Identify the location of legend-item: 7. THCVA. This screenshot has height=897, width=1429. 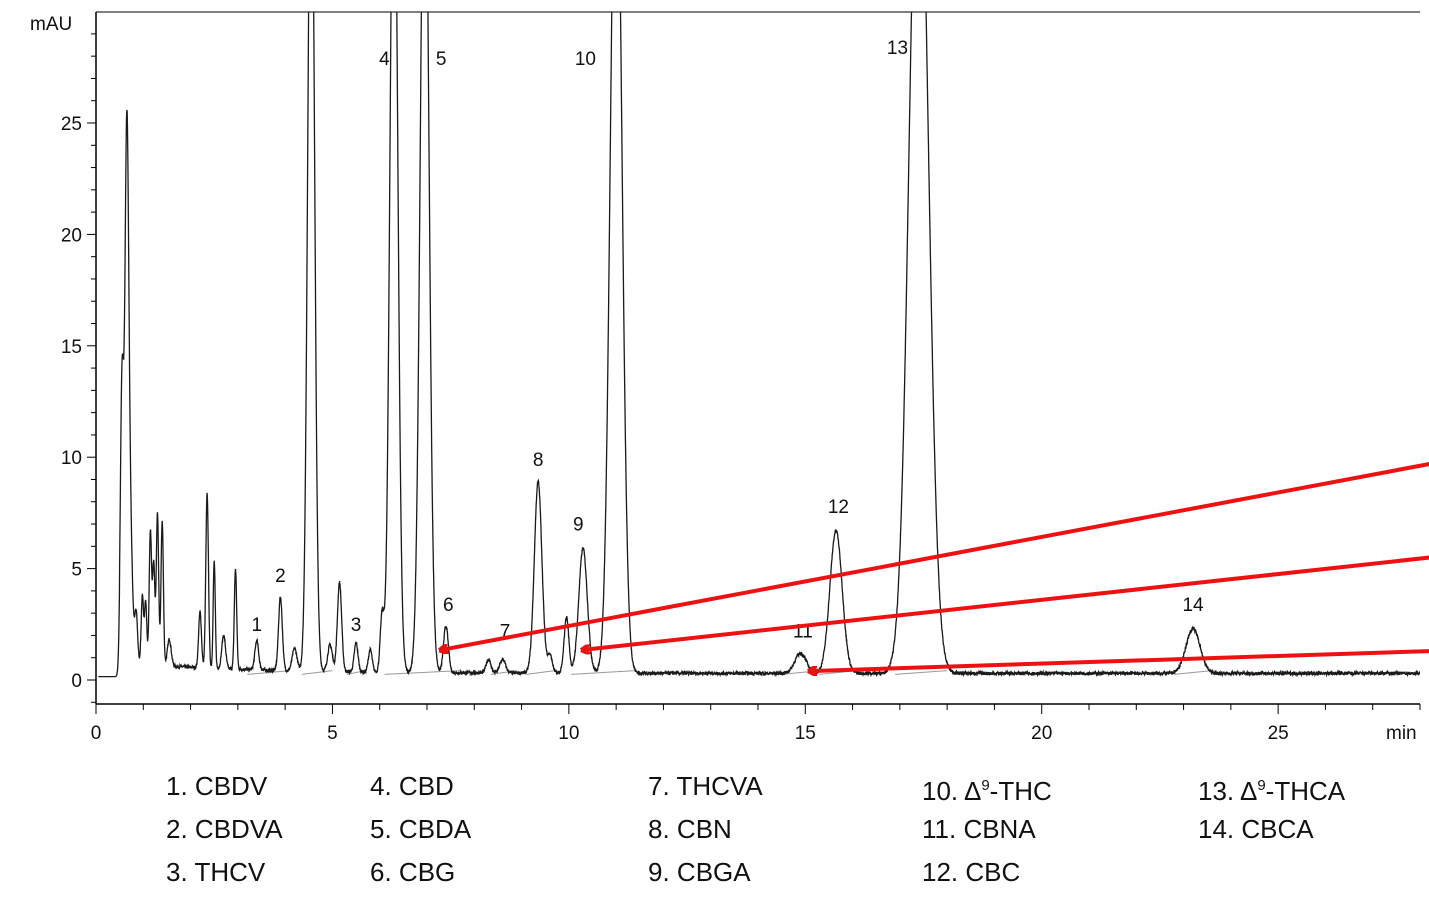
(705, 789).